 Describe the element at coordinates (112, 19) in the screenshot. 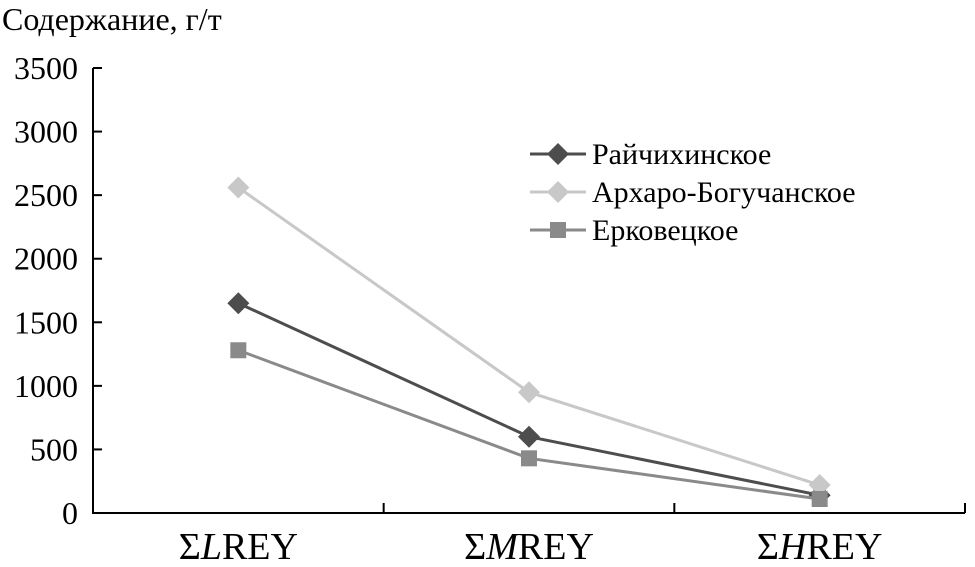

I see `y-axis-title: Содержание, г/т` at that location.